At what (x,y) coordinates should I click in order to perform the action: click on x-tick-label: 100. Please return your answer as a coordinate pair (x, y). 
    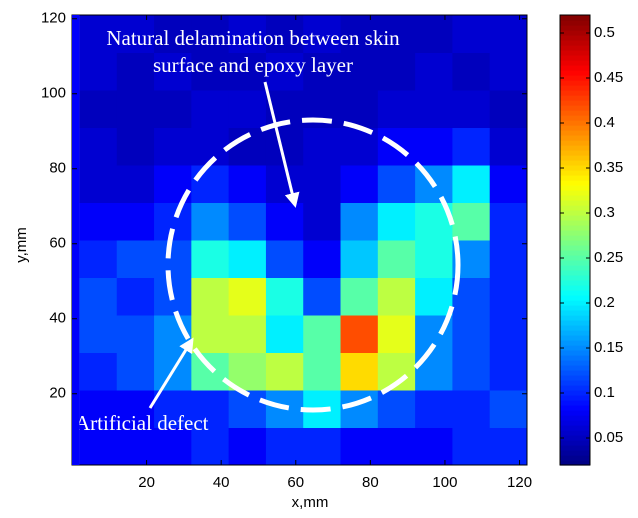
    Looking at the image, I should click on (444, 482).